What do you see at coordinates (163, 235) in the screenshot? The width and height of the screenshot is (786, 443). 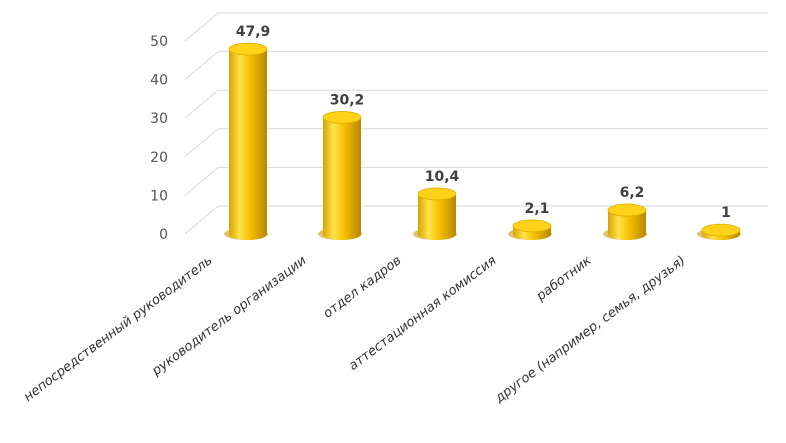 I see `y-tick-label: 0` at bounding box center [163, 235].